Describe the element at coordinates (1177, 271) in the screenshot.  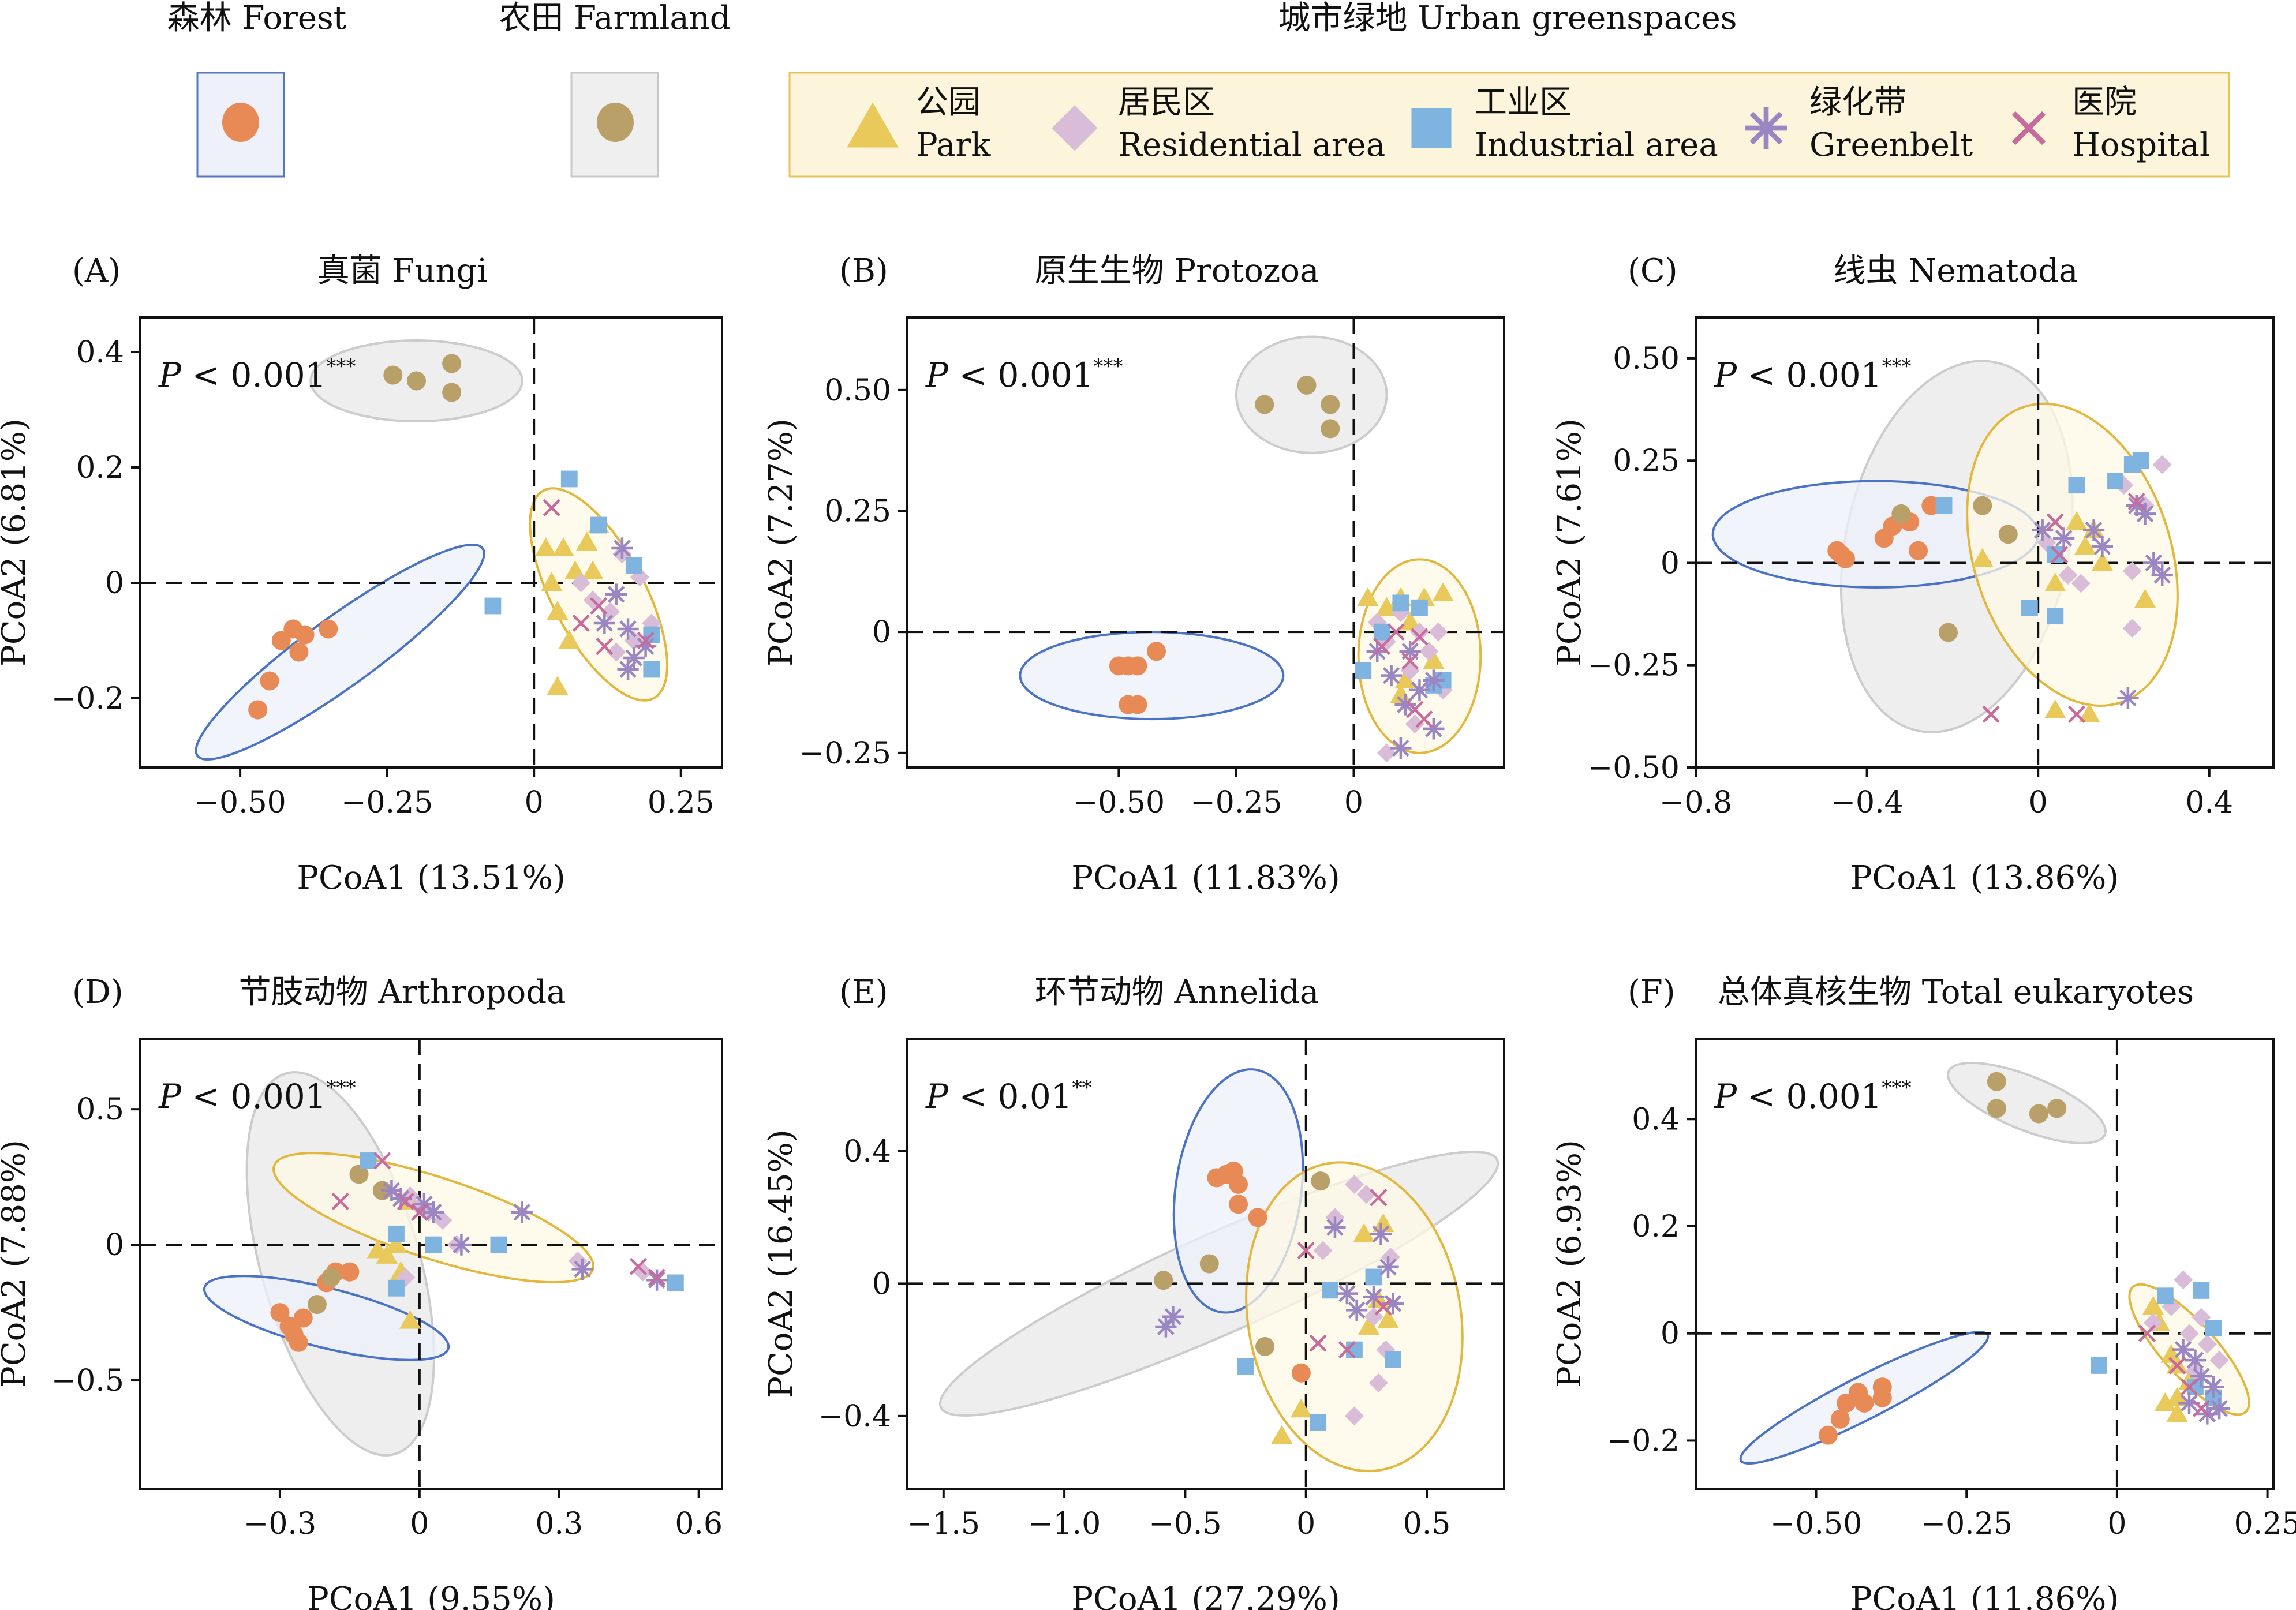
I see `chart-title: 原生生物 Protozoa` at that location.